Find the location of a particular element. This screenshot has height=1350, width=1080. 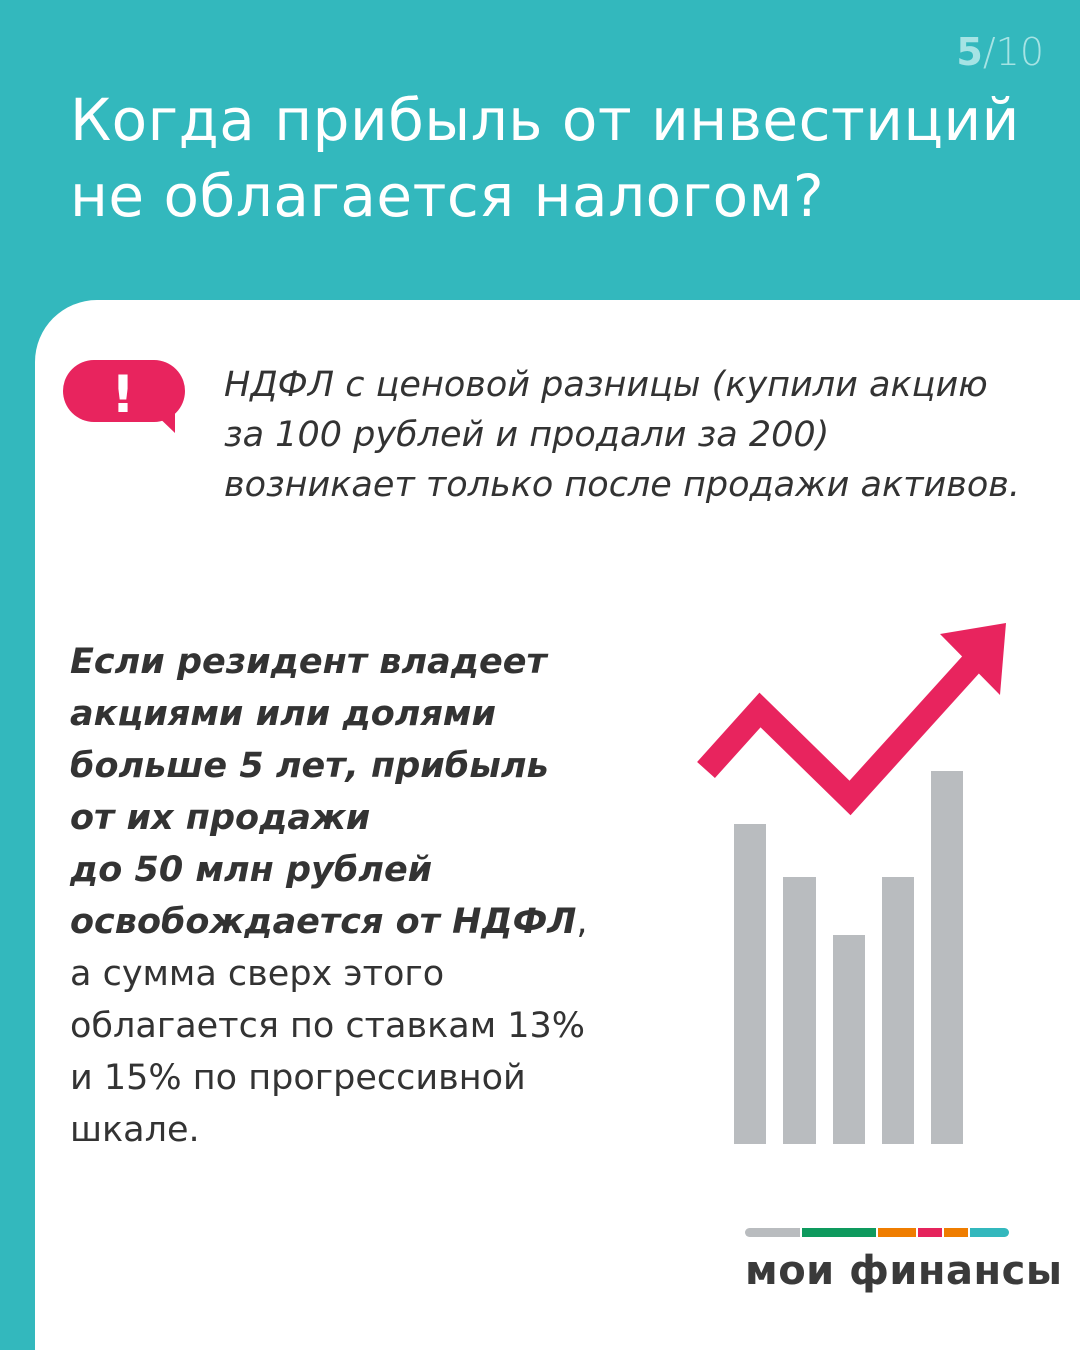

comma: , is located at coordinates (582, 922).